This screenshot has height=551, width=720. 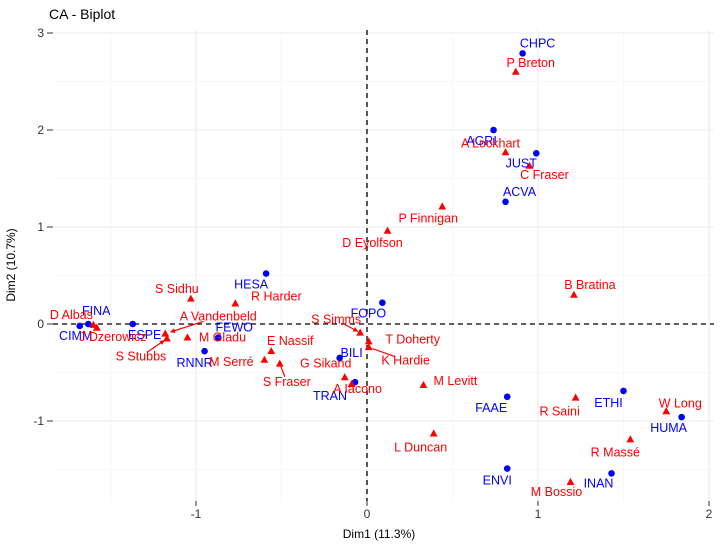 What do you see at coordinates (556, 492) in the screenshot?
I see `label-M-Bossio: M Bossio` at bounding box center [556, 492].